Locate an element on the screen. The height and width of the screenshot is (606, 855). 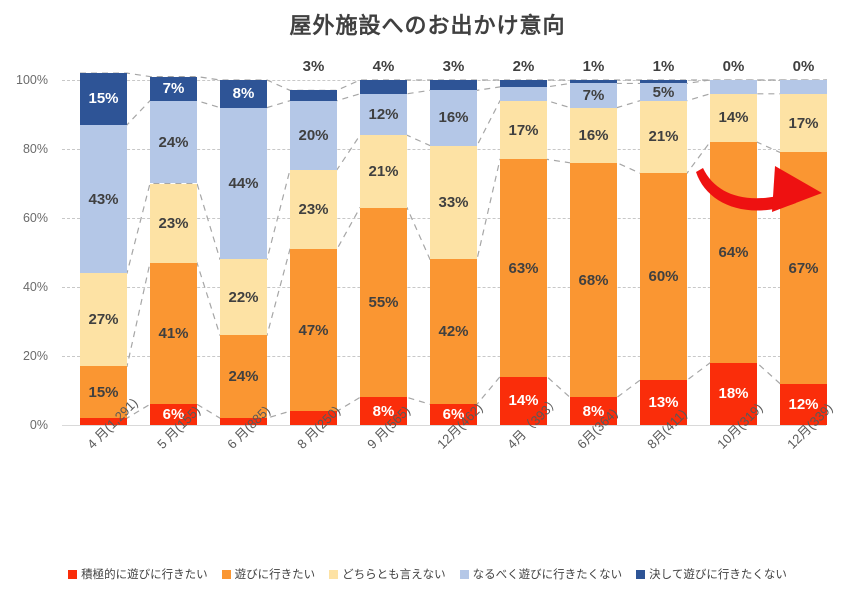
stacked-bar: 47% 23% 20% is located at coordinates (313, 252).